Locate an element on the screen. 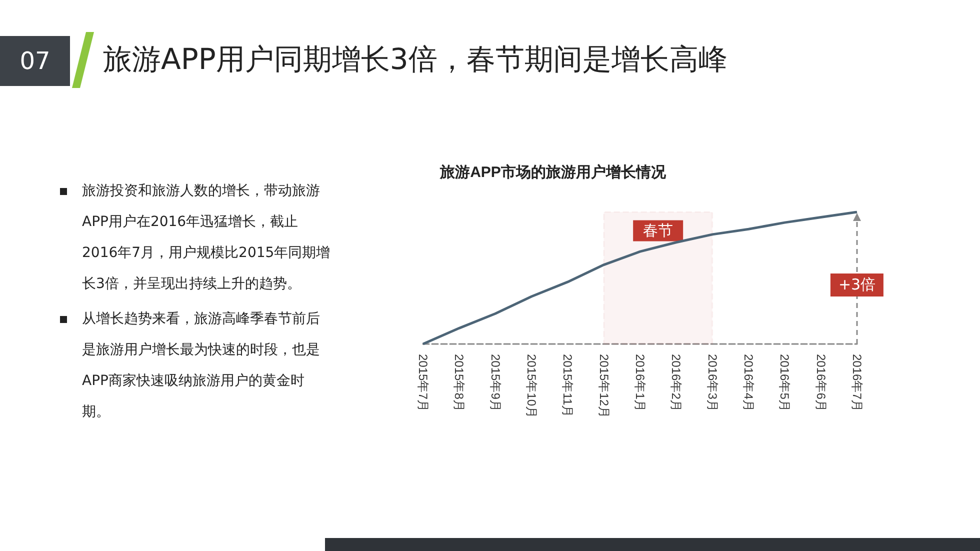 This screenshot has height=551, width=980. x-tick-label: 2015年9月 is located at coordinates (495, 383).